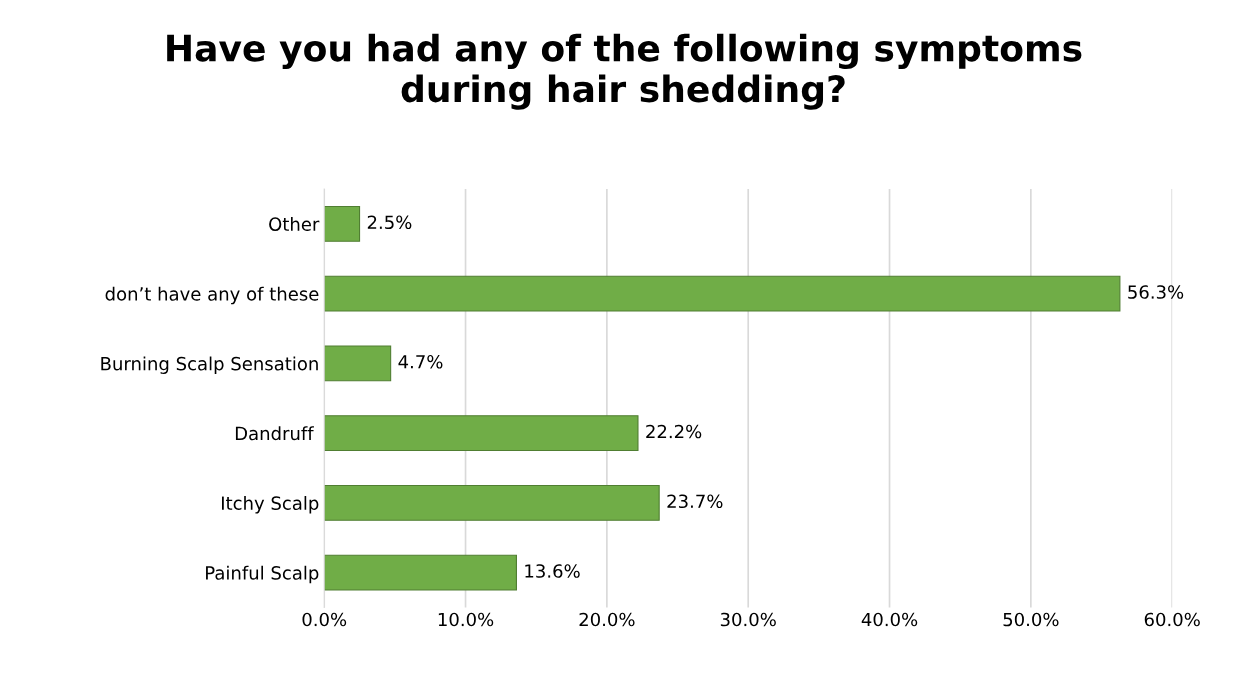  What do you see at coordinates (209, 365) in the screenshot?
I see `y-tick-label: Burning Scalp Sensation` at bounding box center [209, 365].